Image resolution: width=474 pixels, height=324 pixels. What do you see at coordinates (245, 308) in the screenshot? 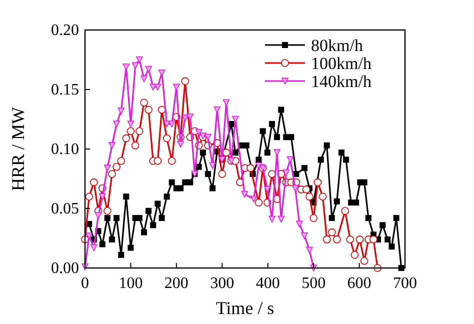
I see `x-axis-title: Time / s` at bounding box center [245, 308].